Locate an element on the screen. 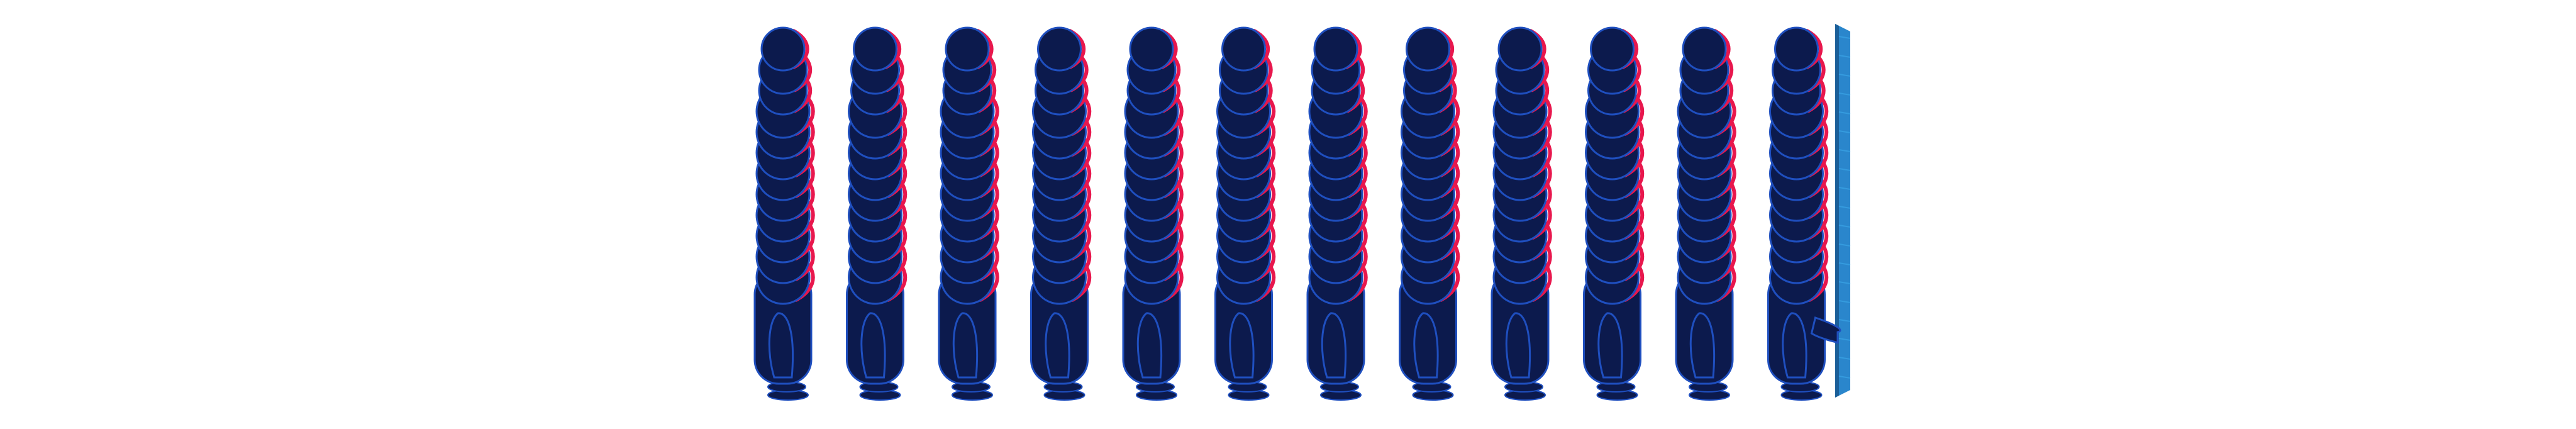 This screenshot has width=2576, height=429. glass-door-panel is located at coordinates (1843, 211).